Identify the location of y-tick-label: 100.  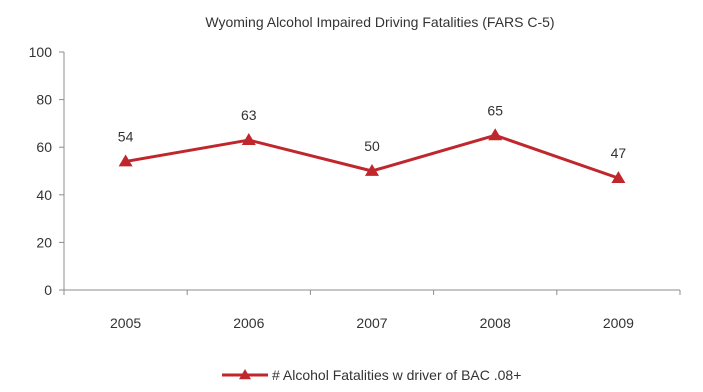
(41, 52).